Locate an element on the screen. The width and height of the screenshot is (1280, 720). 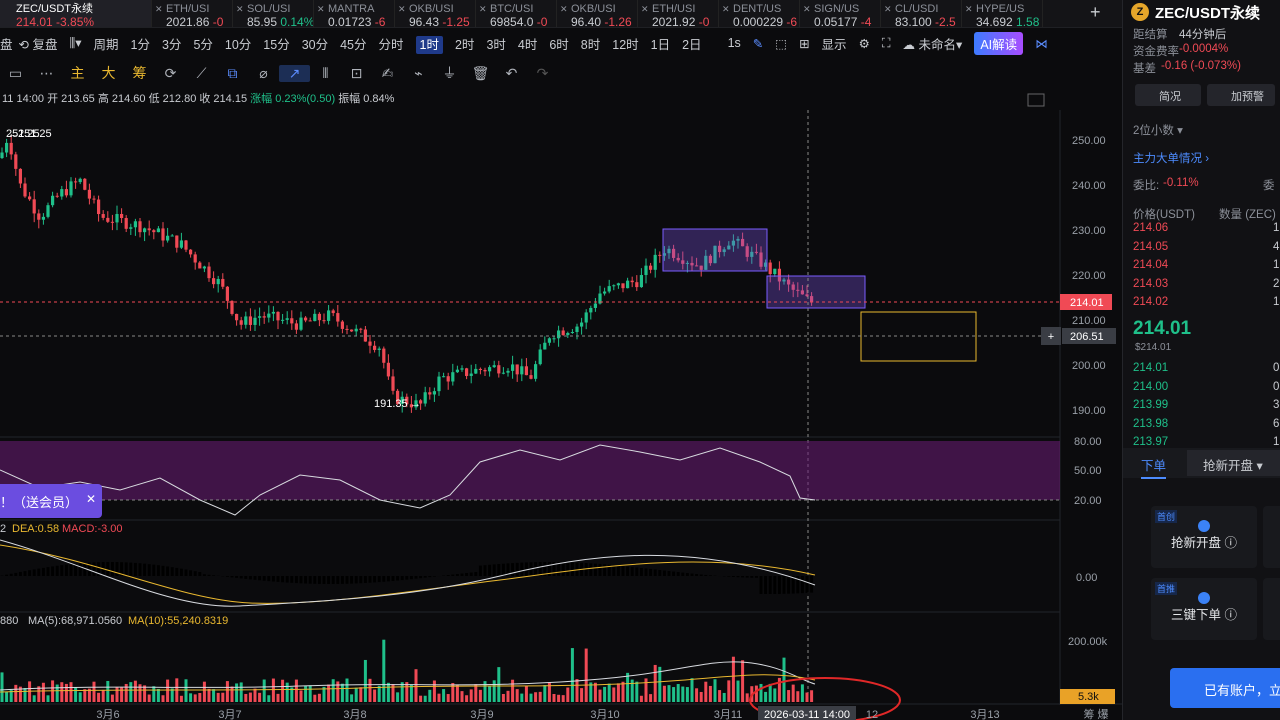
asks-price: 214.04 is located at coordinates (1151, 265).